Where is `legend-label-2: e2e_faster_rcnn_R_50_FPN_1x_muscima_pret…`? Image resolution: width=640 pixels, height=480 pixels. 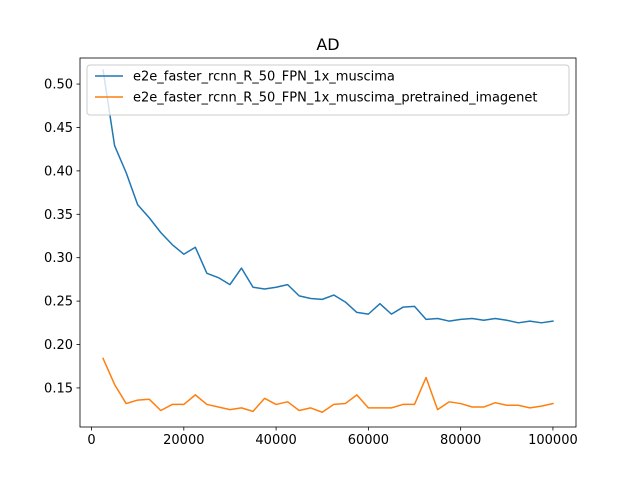 legend-label-2: e2e_faster_rcnn_R_50_FPN_1x_muscima_pret… is located at coordinates (335, 98).